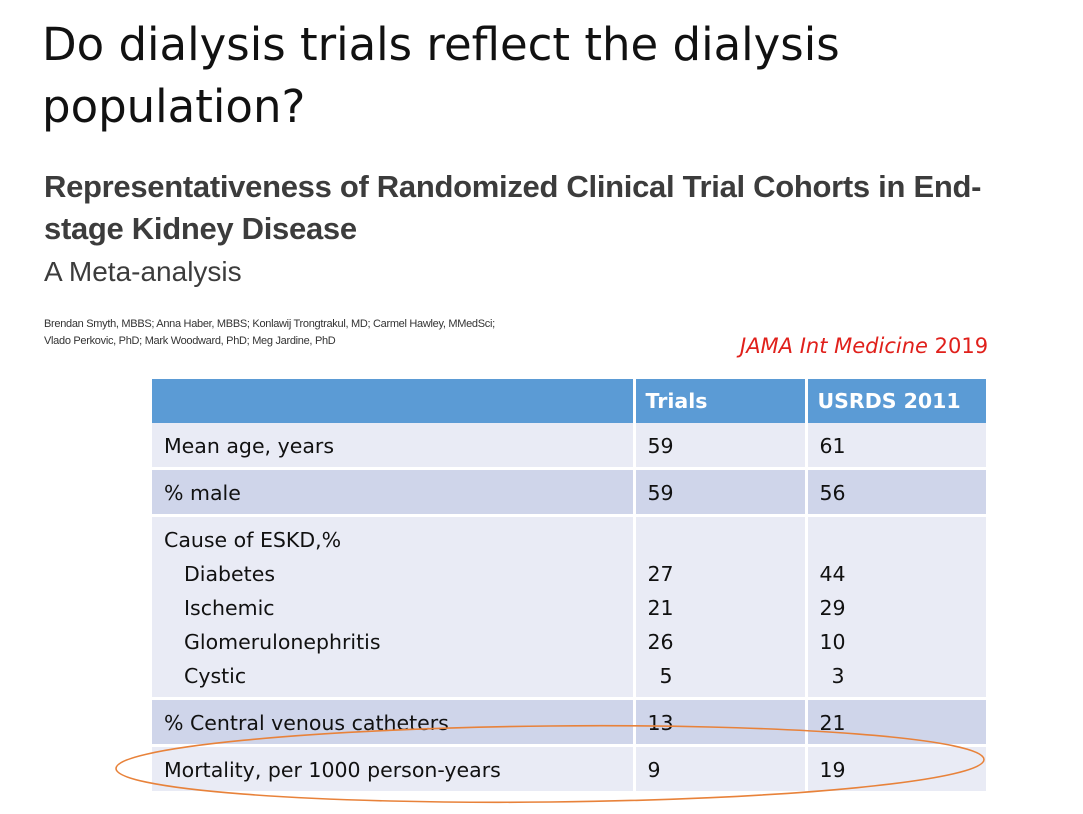  What do you see at coordinates (721, 767) in the screenshot?
I see `trials-value: 9` at bounding box center [721, 767].